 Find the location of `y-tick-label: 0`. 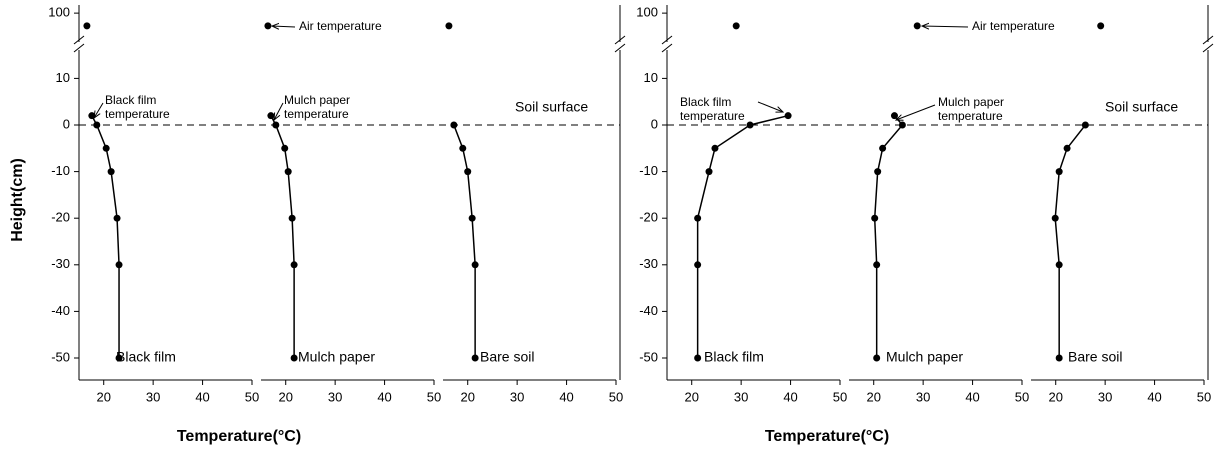

y-tick-label: 0 is located at coordinates (654, 123).